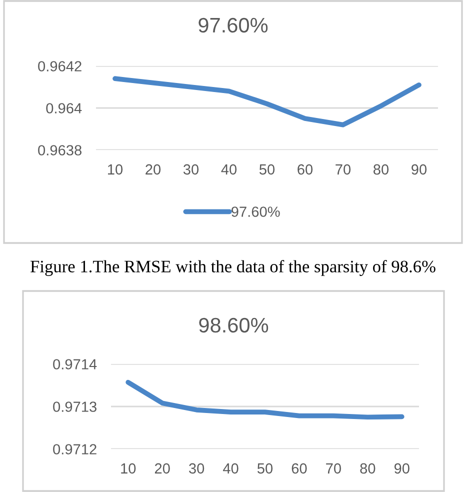 This screenshot has height=492, width=466. Describe the element at coordinates (233, 25) in the screenshot. I see `chart-title: 97.60%` at that location.